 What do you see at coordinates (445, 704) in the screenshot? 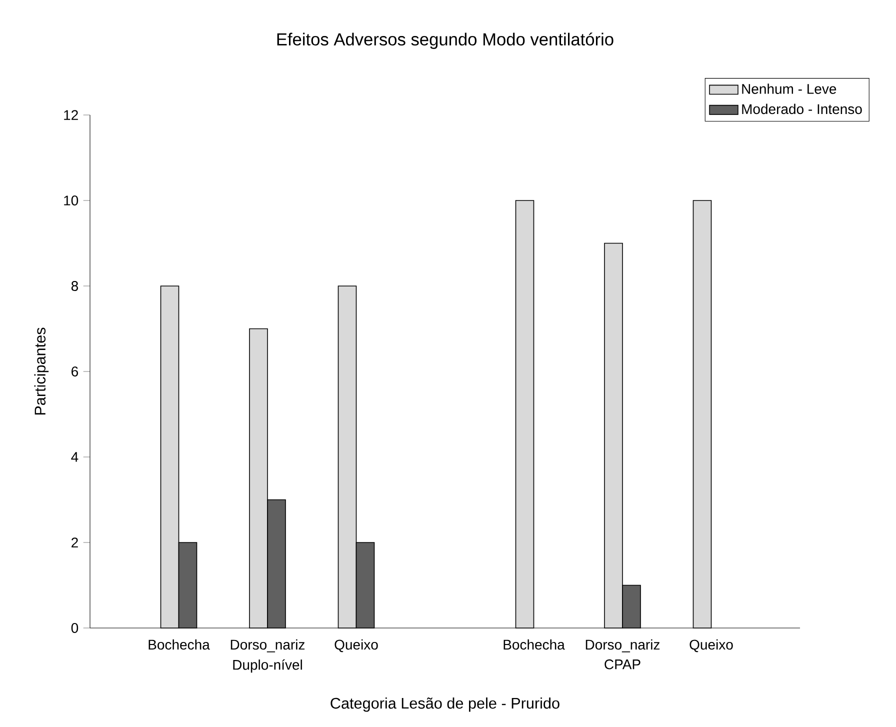
I see `x-axis-title: Categoria Lesão de pele - Prurido` at bounding box center [445, 704].